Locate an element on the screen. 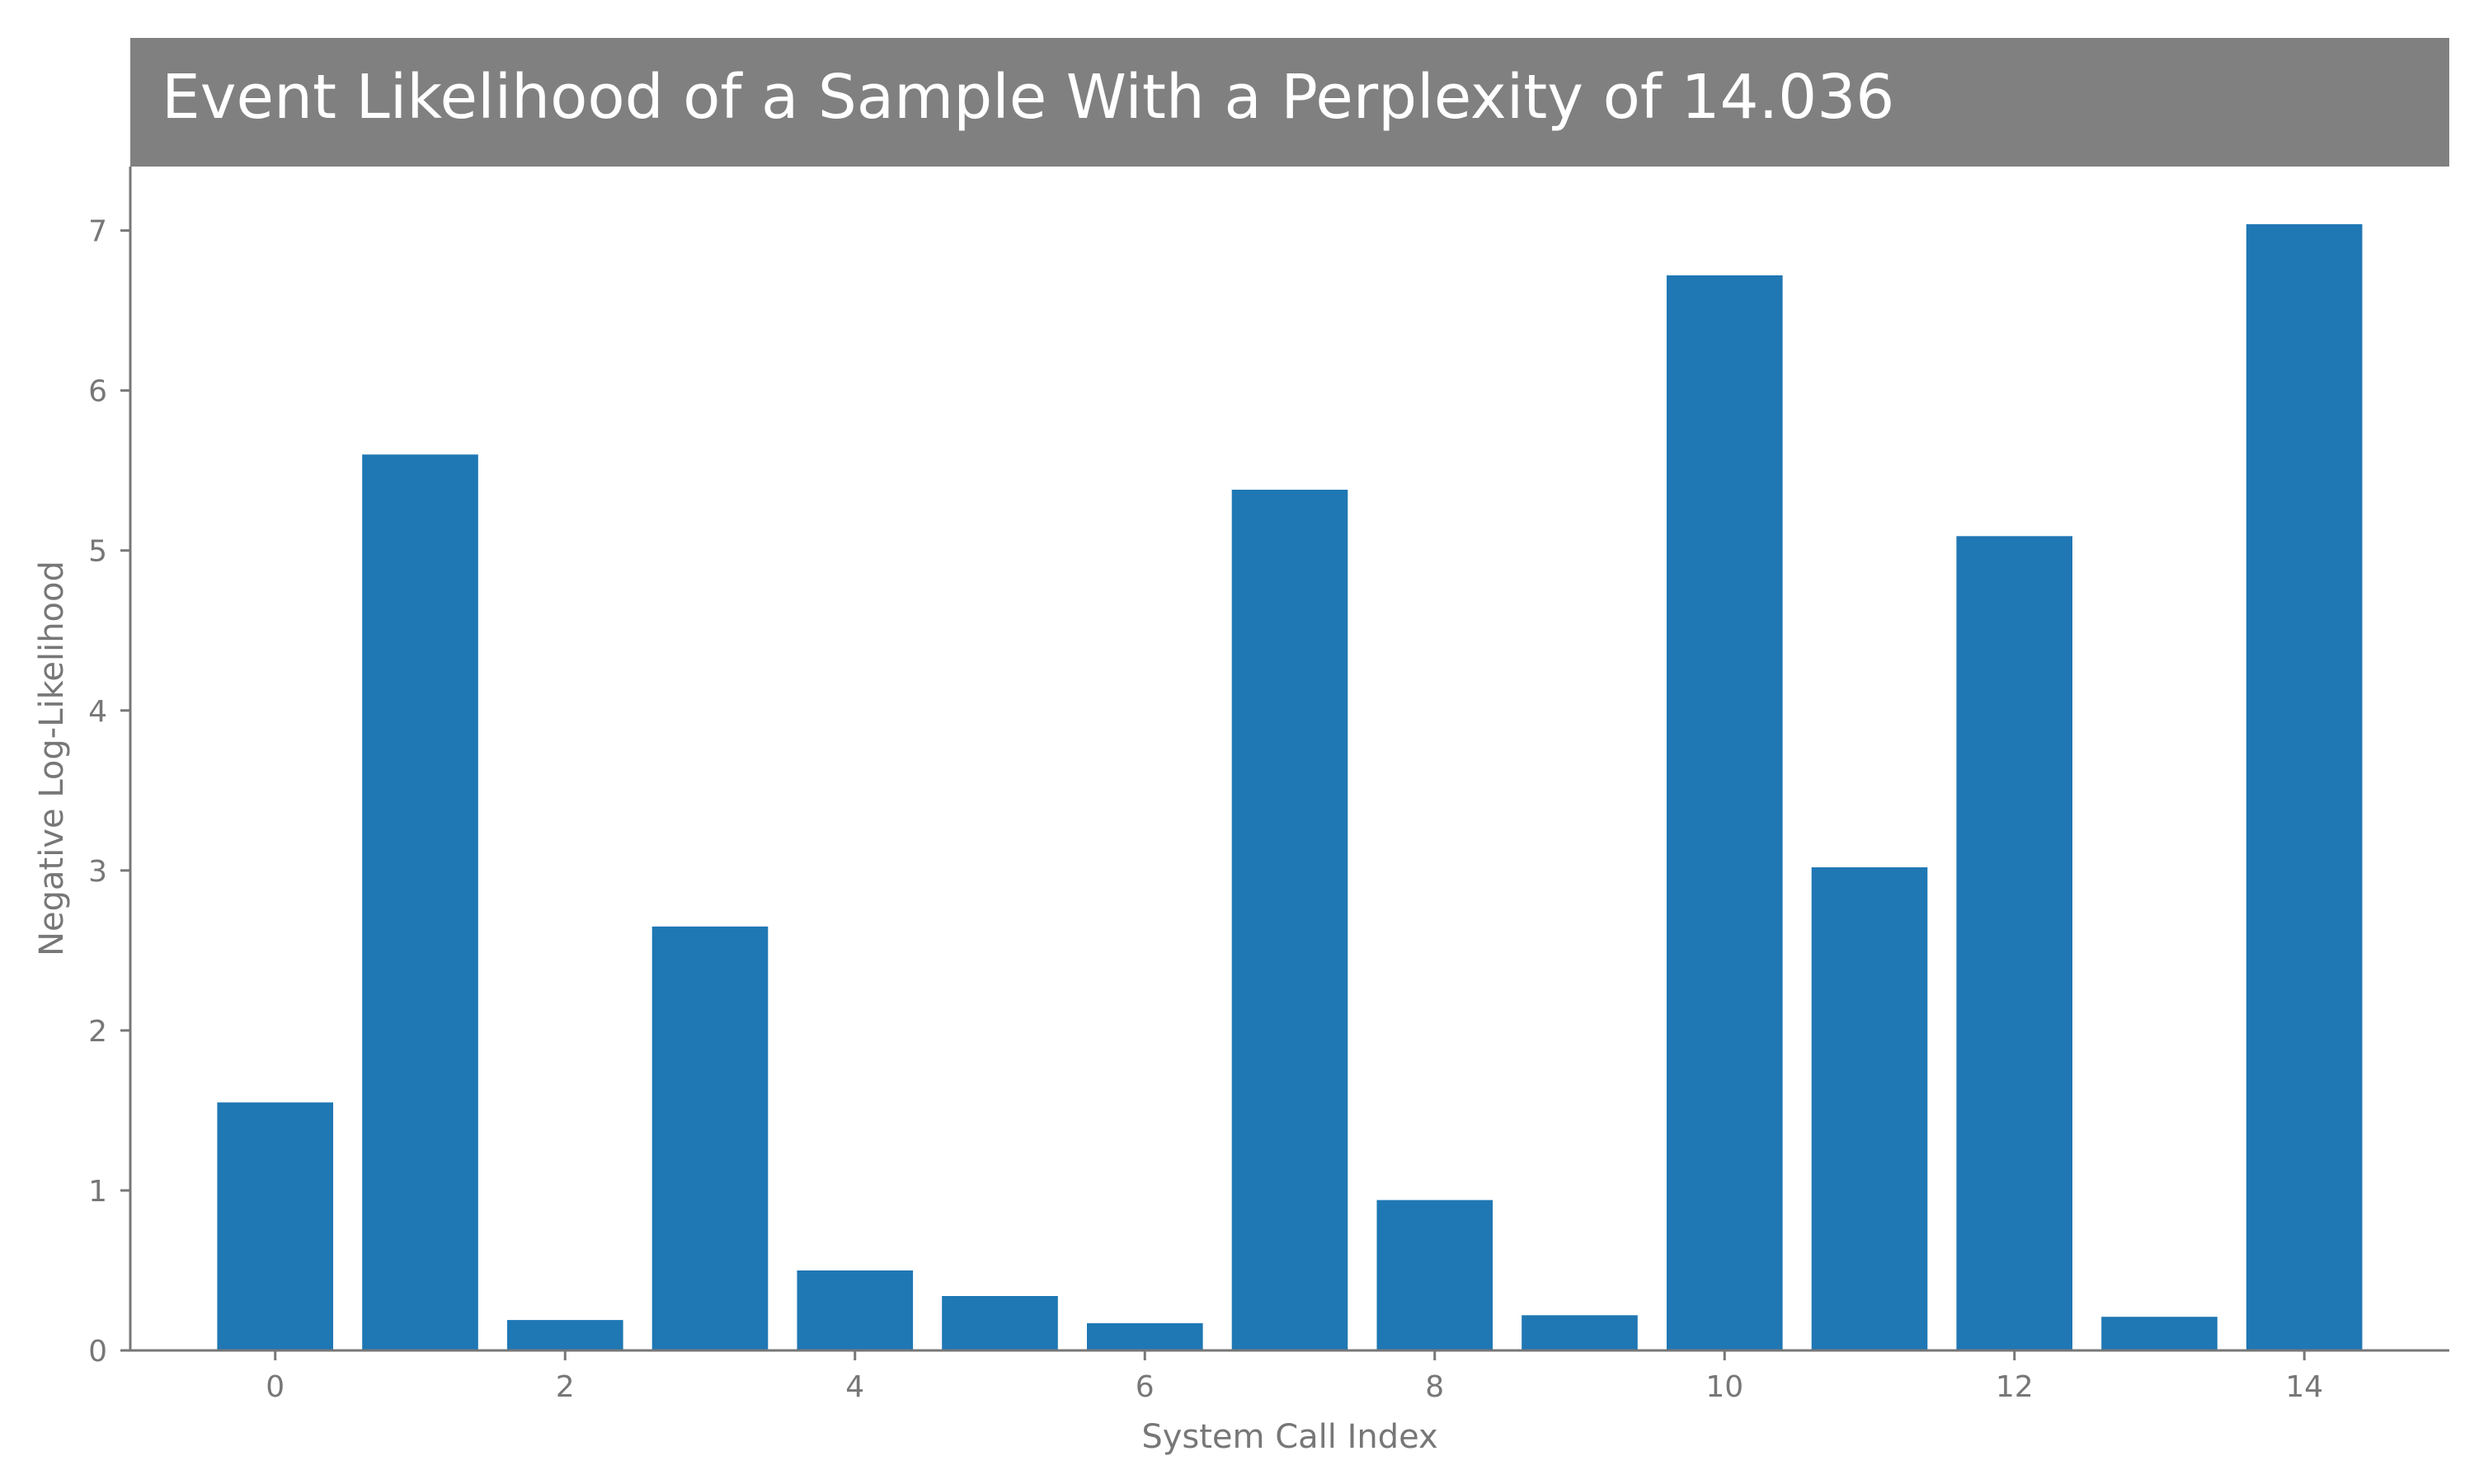 This screenshot has width=2474, height=1484. y-tick-label-4: 4 is located at coordinates (97, 712).